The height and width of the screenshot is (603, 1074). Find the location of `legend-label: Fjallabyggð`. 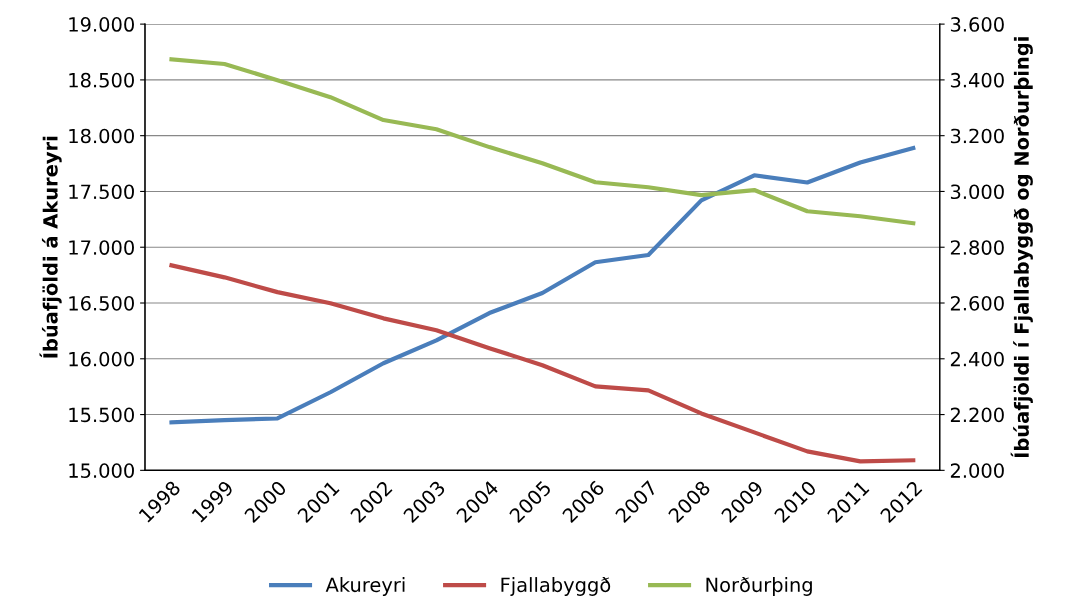

legend-label: Fjallabyggð is located at coordinates (556, 586).